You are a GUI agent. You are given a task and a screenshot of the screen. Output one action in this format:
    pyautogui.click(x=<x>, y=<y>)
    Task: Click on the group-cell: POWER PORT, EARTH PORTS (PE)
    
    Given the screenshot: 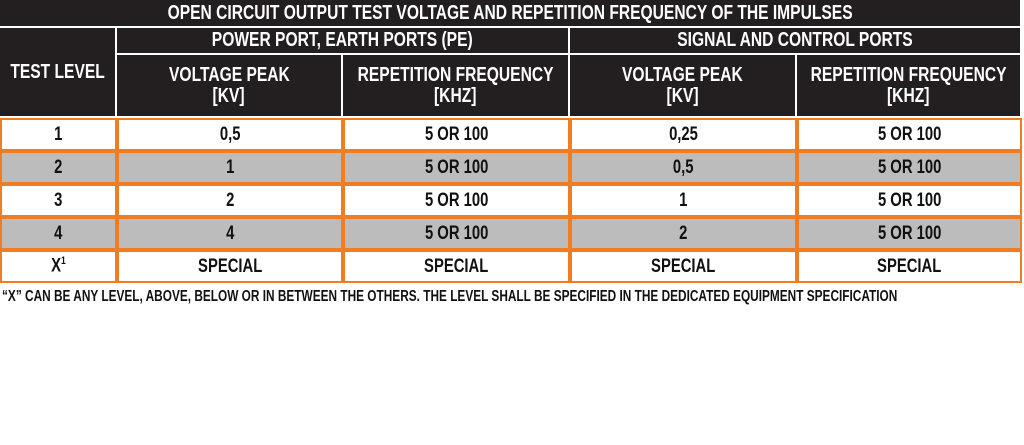 What is the action you would take?
    pyautogui.click(x=343, y=41)
    